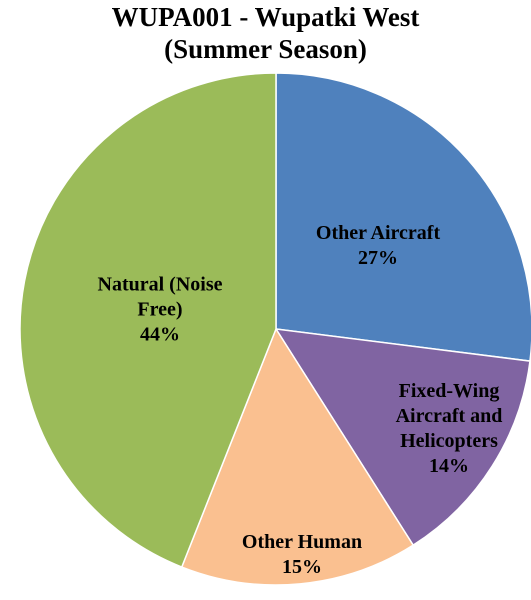 The width and height of the screenshot is (531, 600). I want to click on slice-label: Fixed-Wing Aircraft and Helicopters 14%, so click(449, 429).